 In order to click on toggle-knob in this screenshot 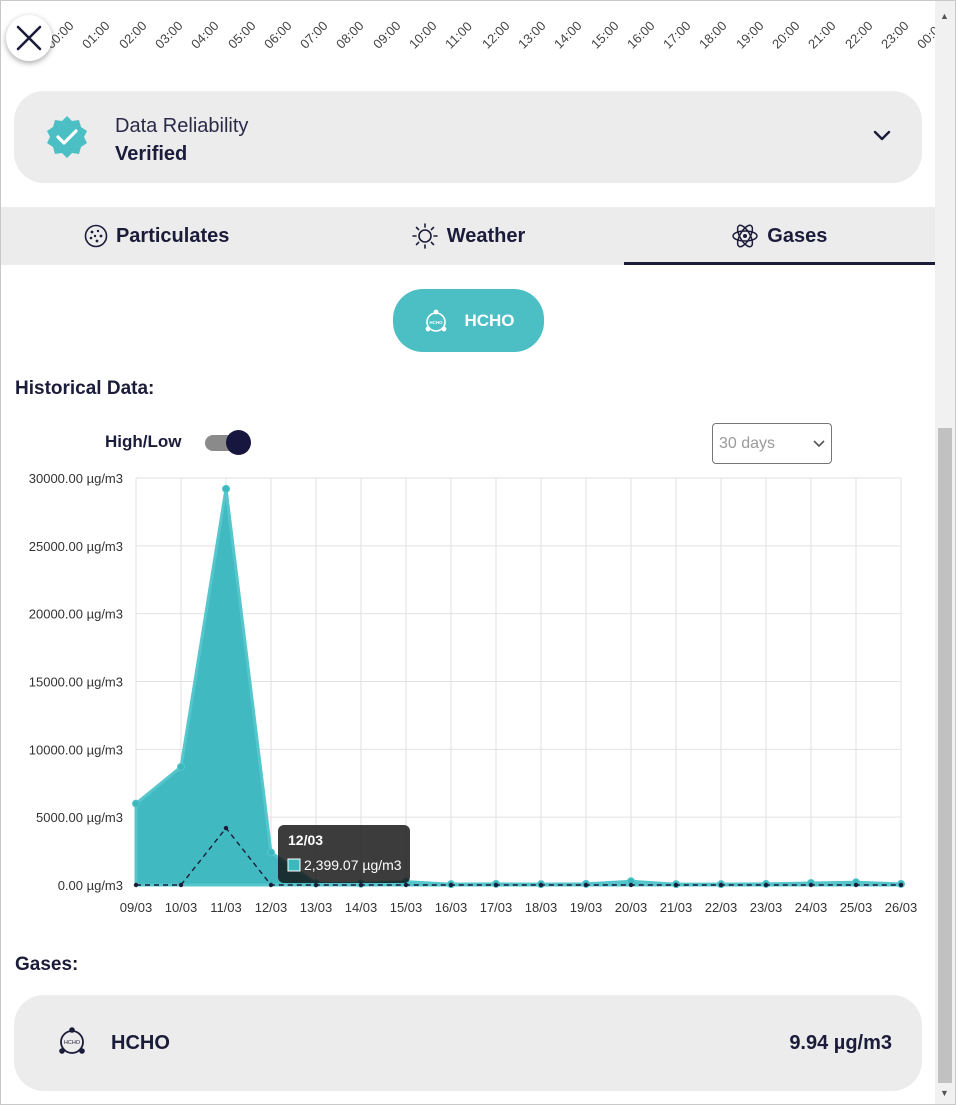, I will do `click(238, 442)`.